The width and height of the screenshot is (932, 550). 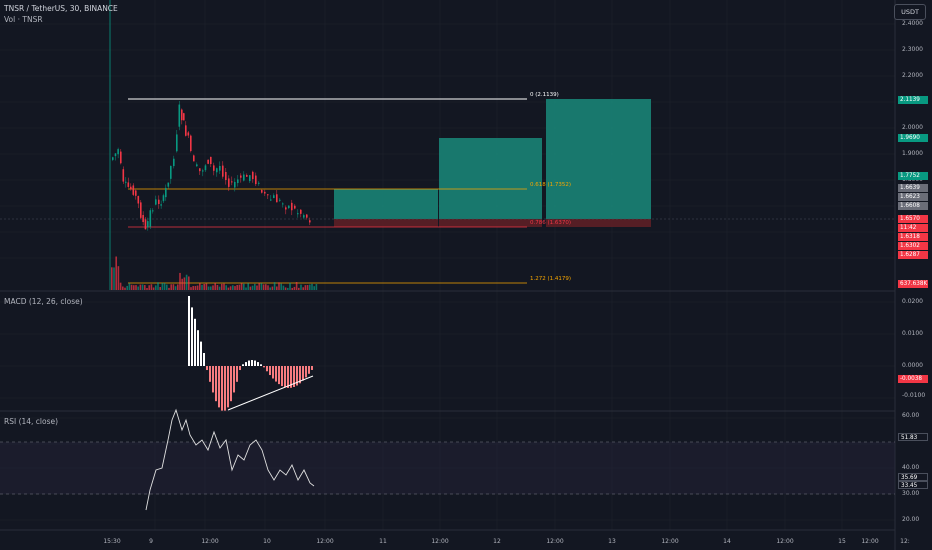 I want to click on macd-trendline, so click(x=270, y=393).